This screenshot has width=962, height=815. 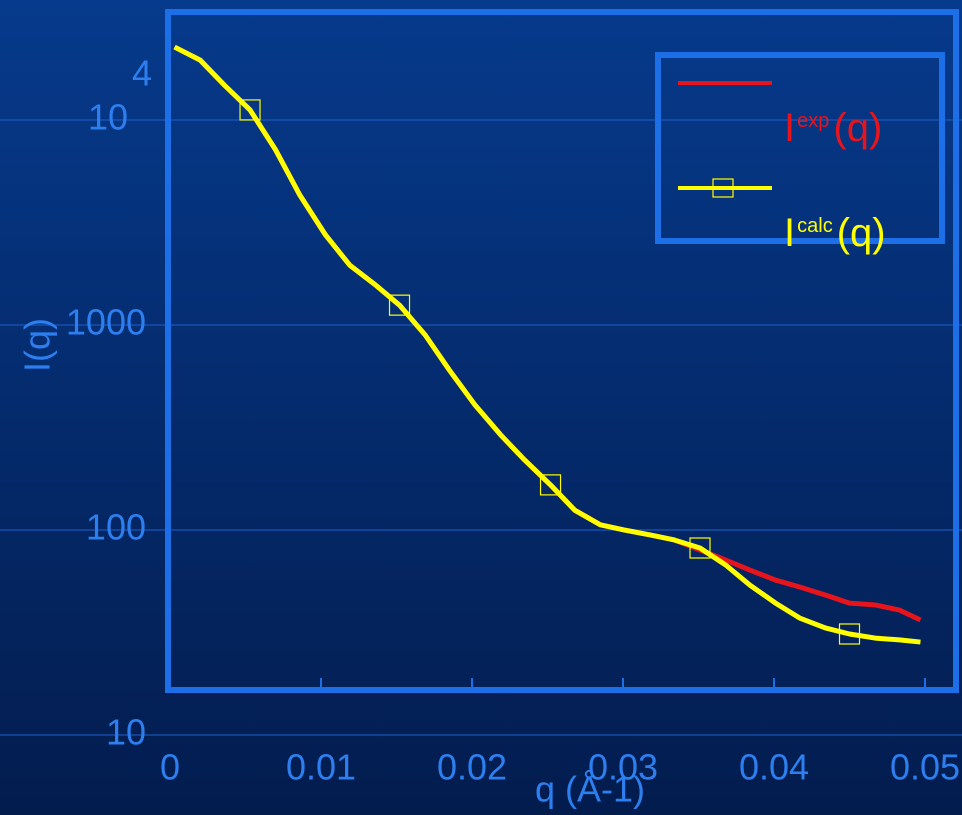 What do you see at coordinates (142, 73) in the screenshot?
I see `y-tick-exponent: 4` at bounding box center [142, 73].